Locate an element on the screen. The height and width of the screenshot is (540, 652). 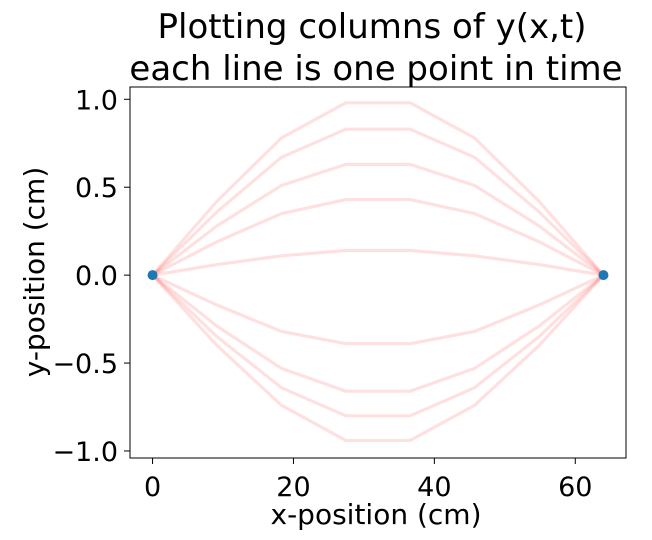
endpoint-markers is located at coordinates (378, 275).